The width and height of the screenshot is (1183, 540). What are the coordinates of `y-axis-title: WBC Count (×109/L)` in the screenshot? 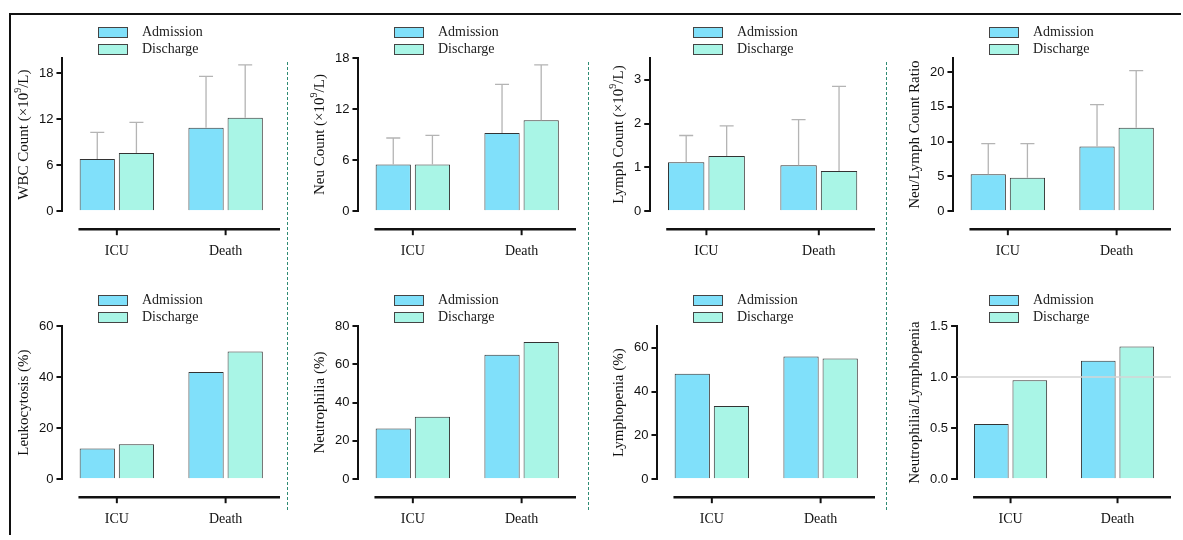 It's located at (21, 134).